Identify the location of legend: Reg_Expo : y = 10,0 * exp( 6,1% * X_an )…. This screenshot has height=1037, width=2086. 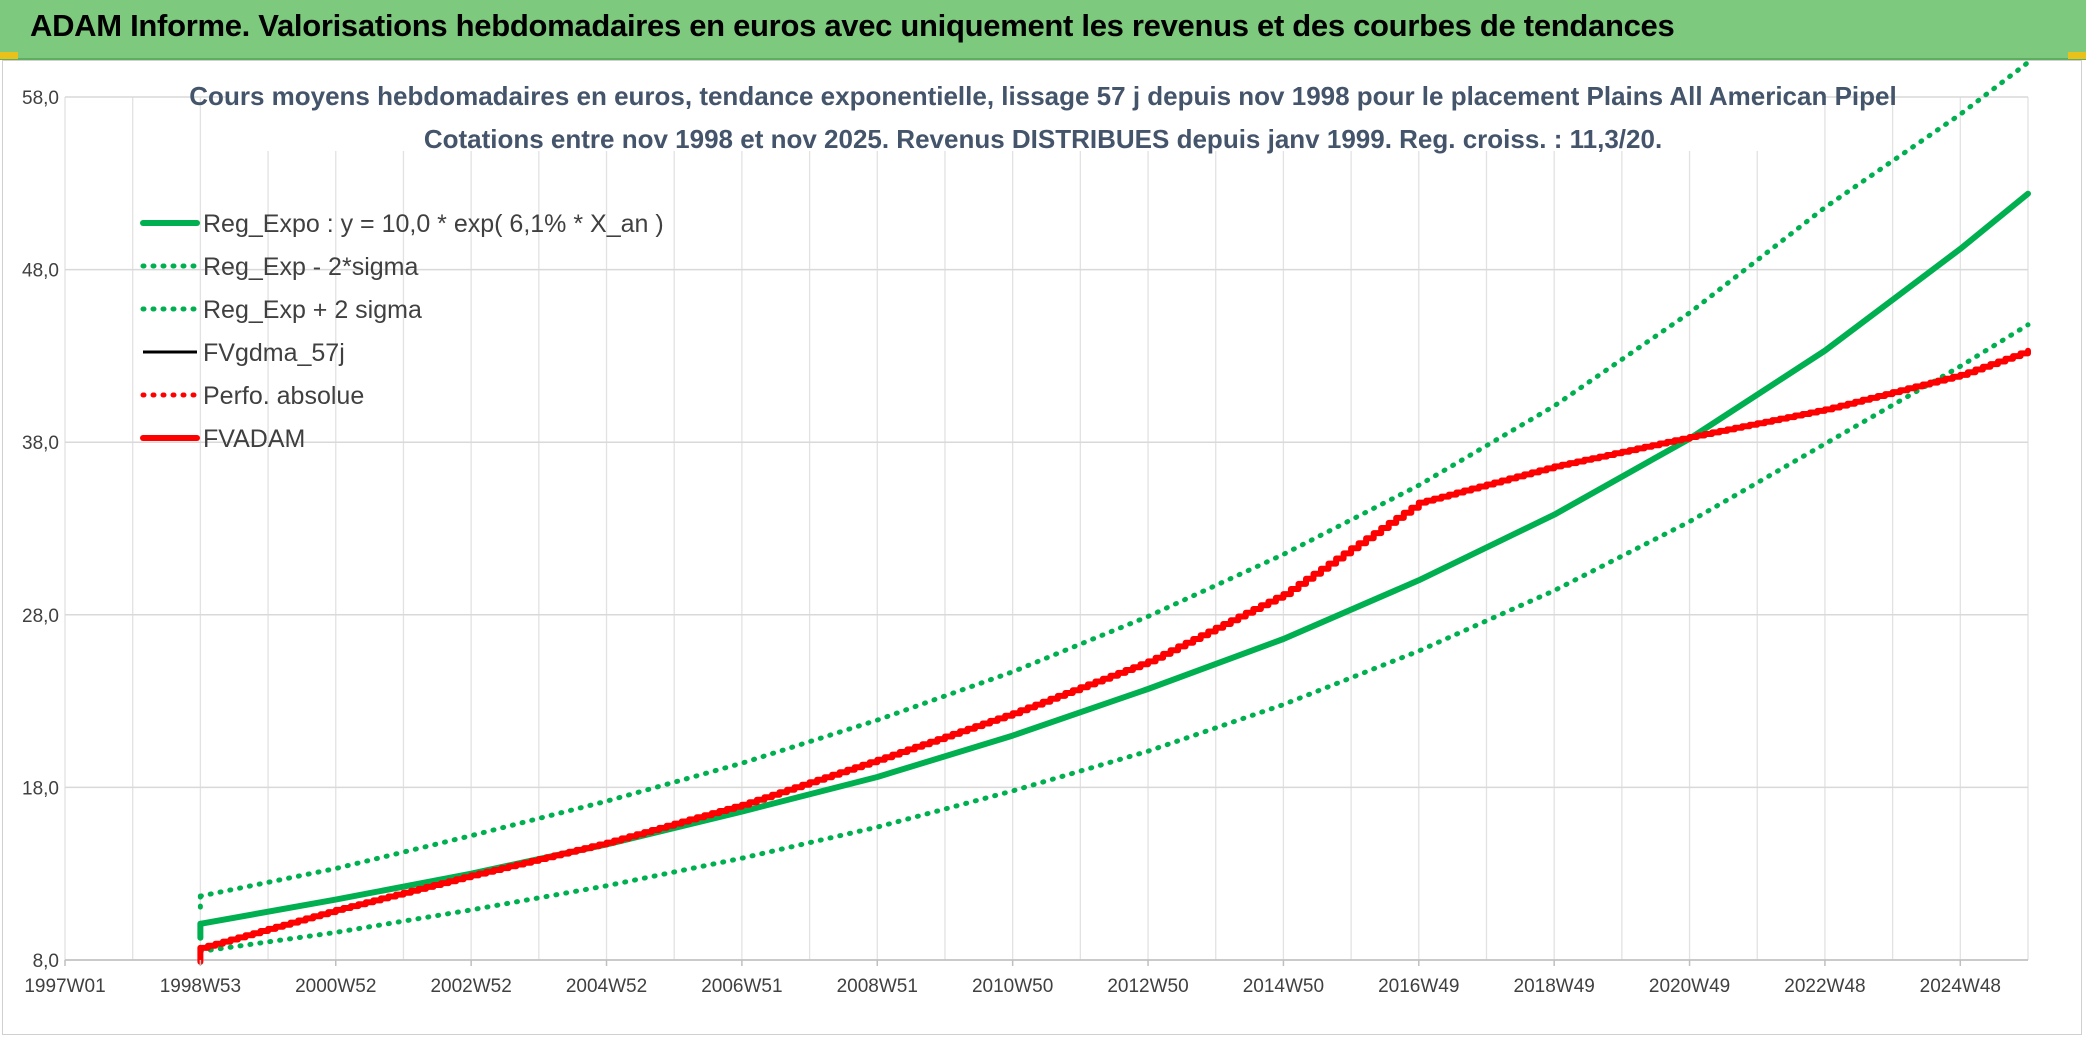
(402, 331).